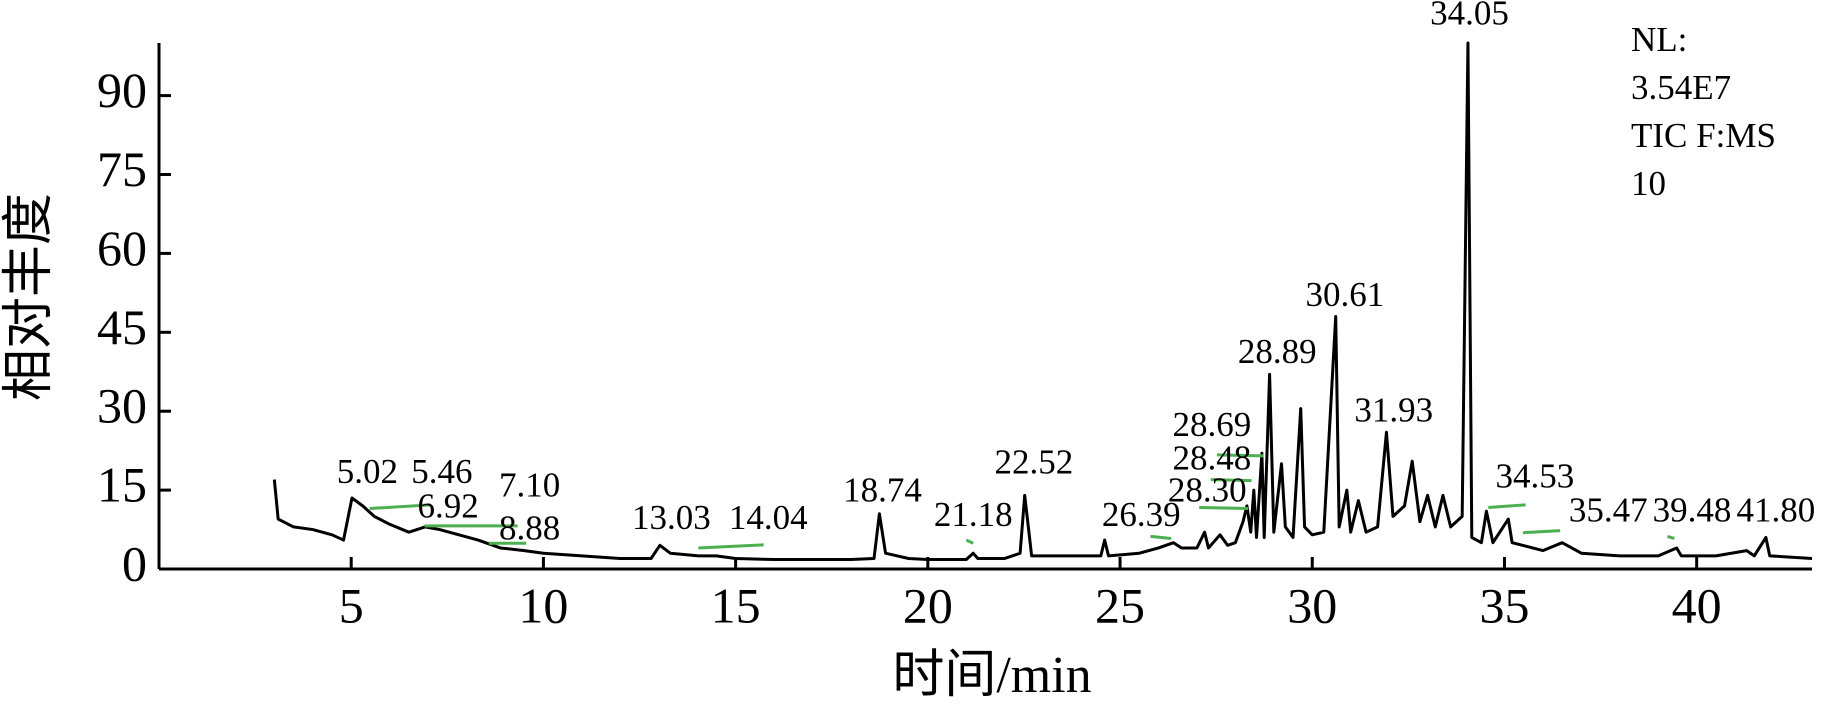 The image size is (1824, 709). What do you see at coordinates (122, 406) in the screenshot?
I see `y-tick-label: 30` at bounding box center [122, 406].